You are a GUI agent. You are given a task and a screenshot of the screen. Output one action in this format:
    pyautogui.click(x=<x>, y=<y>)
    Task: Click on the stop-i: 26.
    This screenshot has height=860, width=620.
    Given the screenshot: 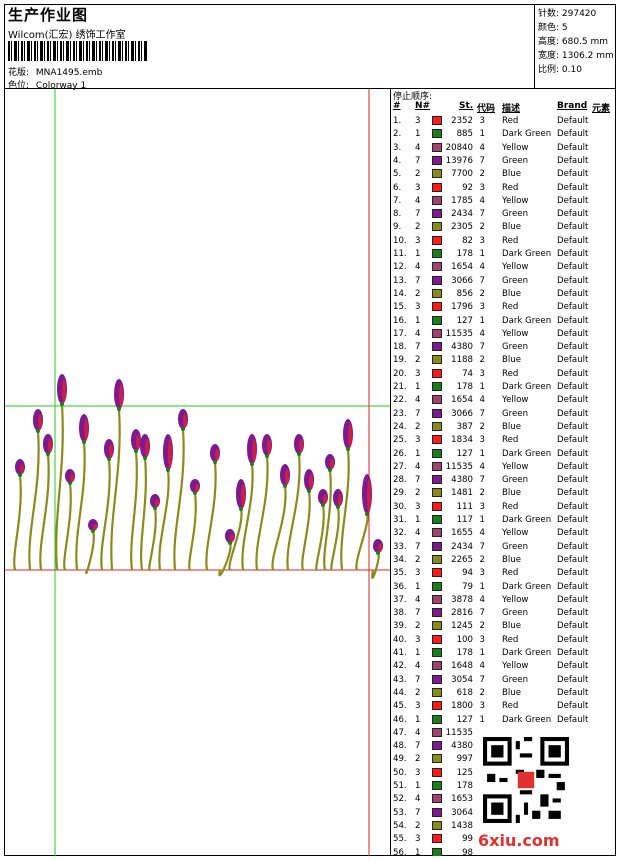 What is the action you would take?
    pyautogui.click(x=400, y=453)
    